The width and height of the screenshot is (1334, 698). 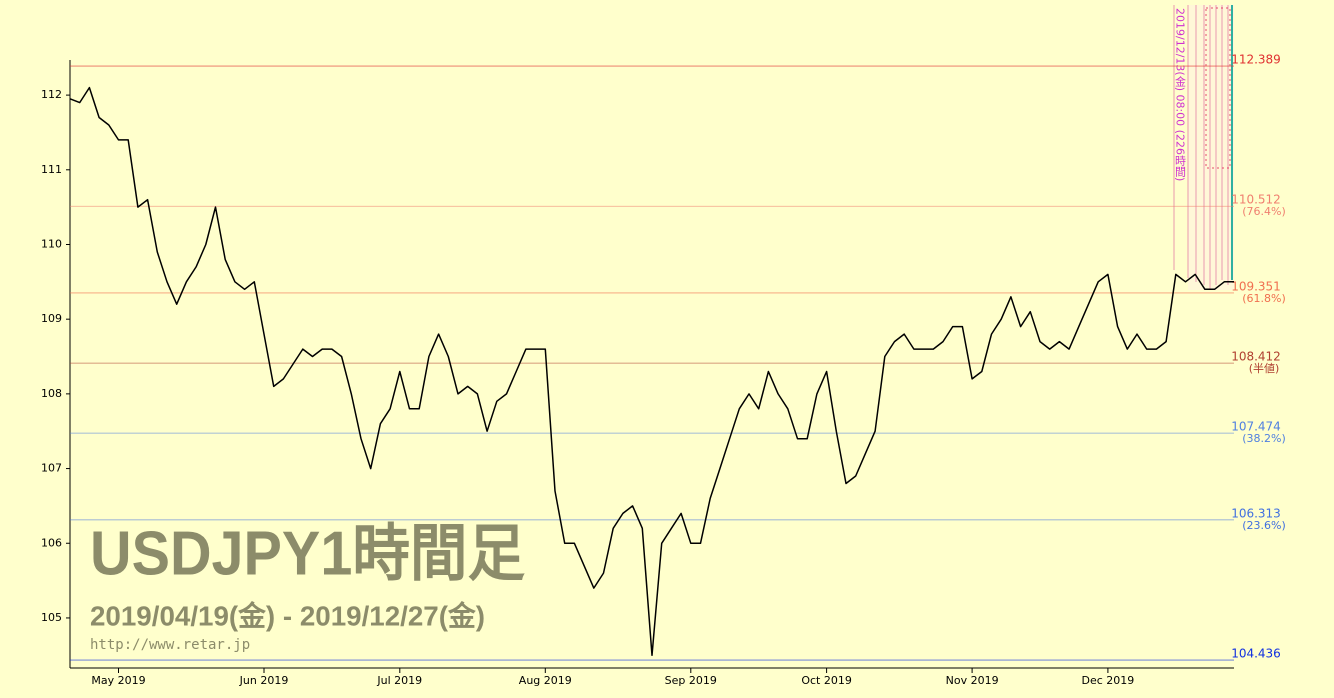 I want to click on level-label: 108.412, so click(x=1256, y=357).